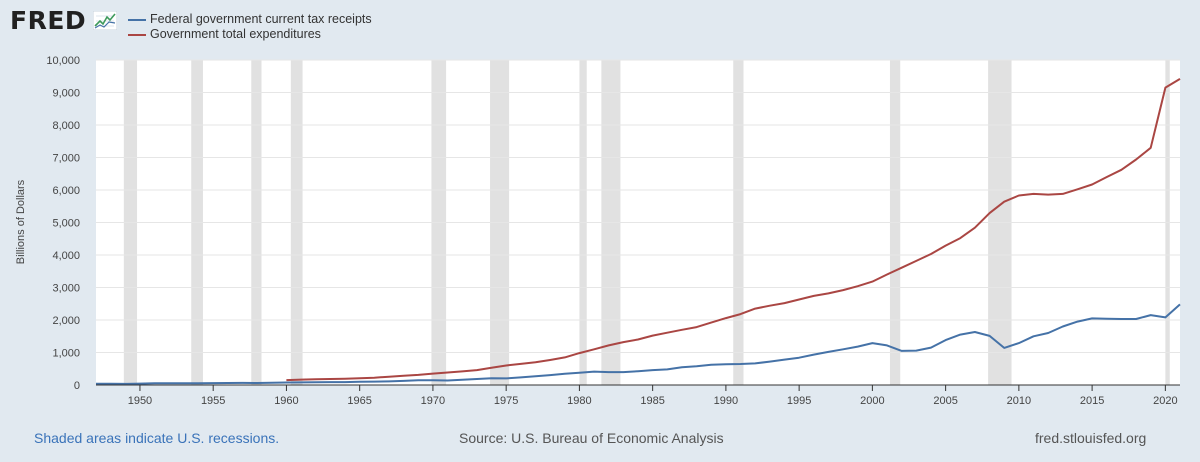  What do you see at coordinates (140, 401) in the screenshot?
I see `x-tick-label: 1950` at bounding box center [140, 401].